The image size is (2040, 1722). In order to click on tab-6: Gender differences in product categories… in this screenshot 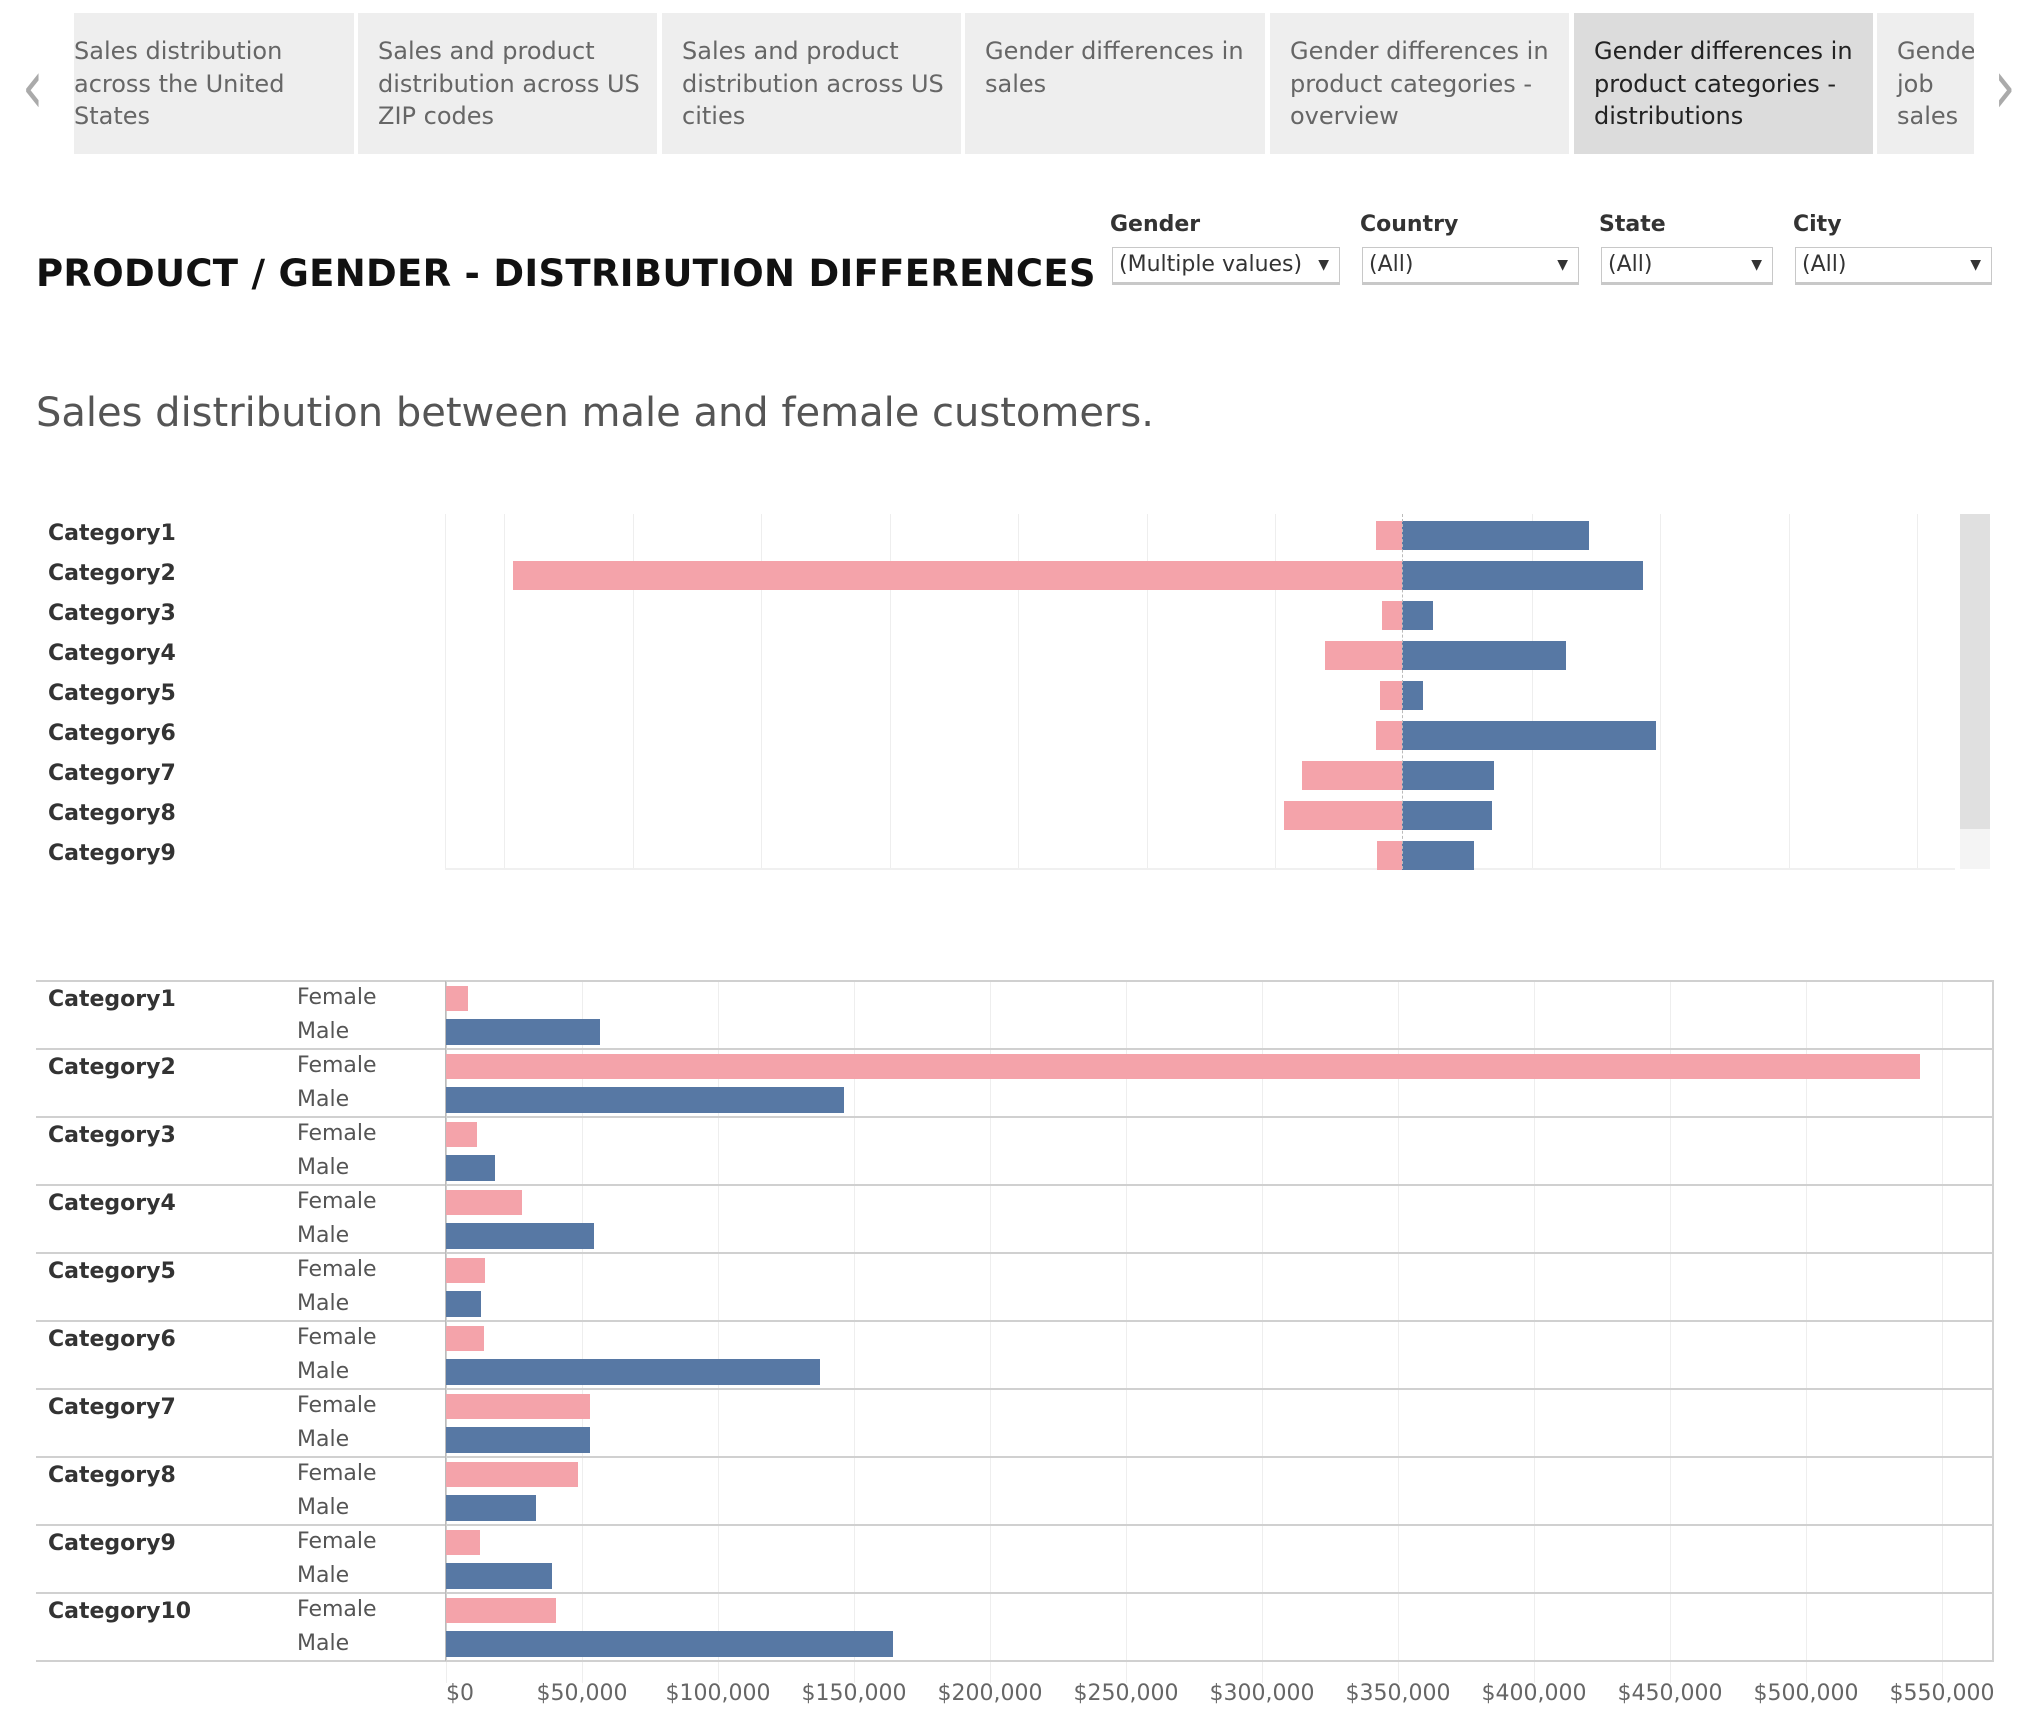, I will do `click(1723, 83)`.